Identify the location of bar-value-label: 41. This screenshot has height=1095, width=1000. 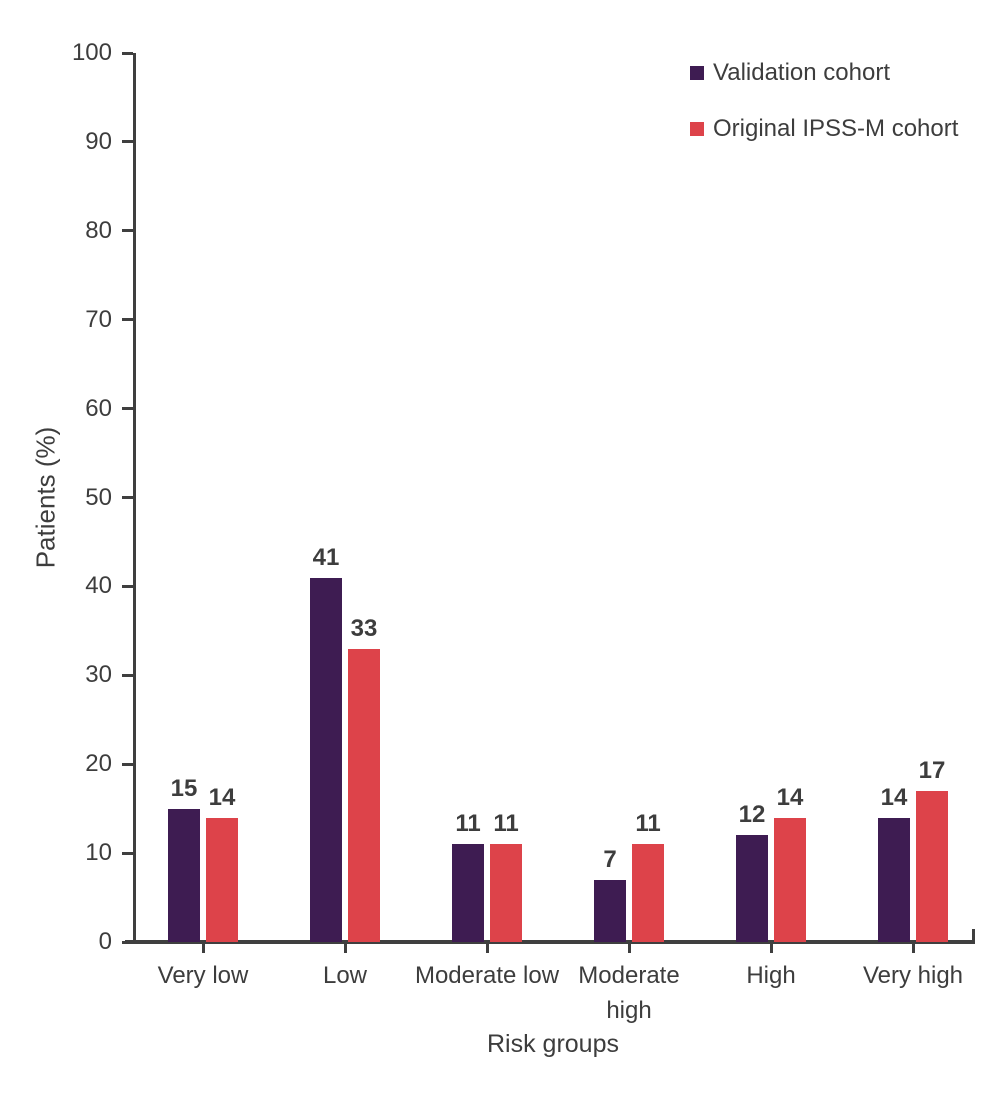
(326, 557).